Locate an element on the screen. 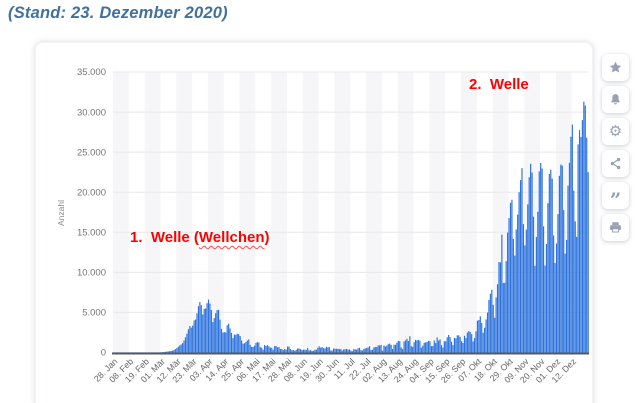 The width and height of the screenshot is (640, 403). print-button is located at coordinates (615, 227).